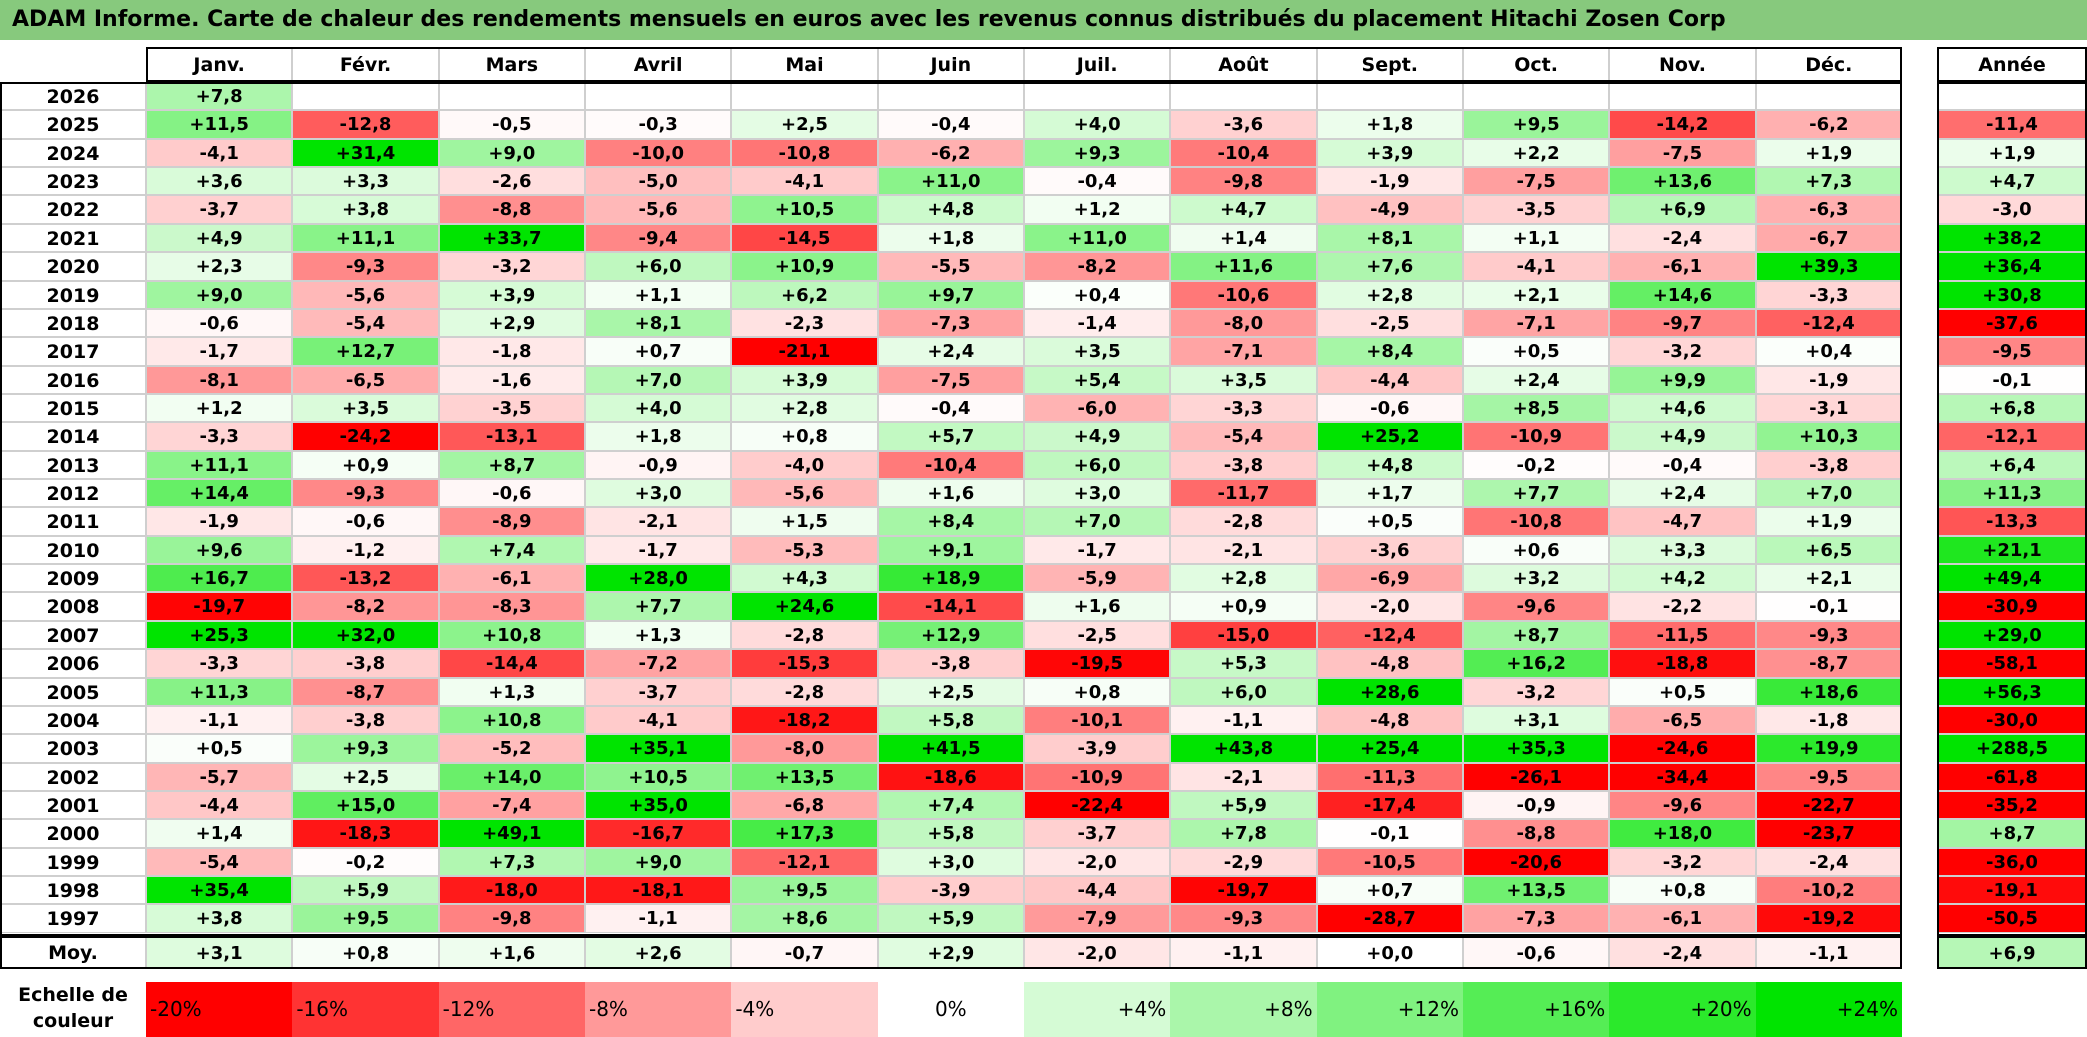  What do you see at coordinates (658, 635) in the screenshot?
I see `heatmap-cell: +1,3` at bounding box center [658, 635].